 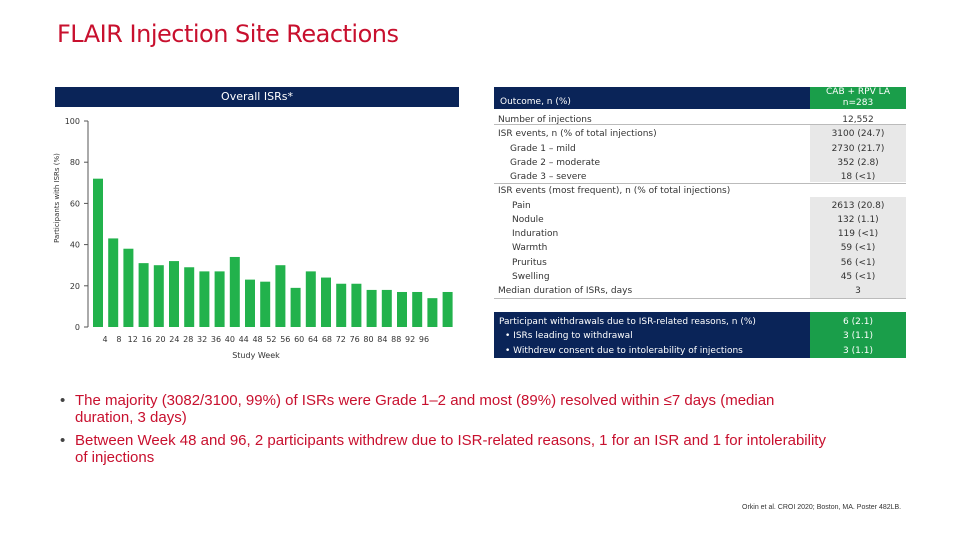 I want to click on x-tick-label: 84, so click(x=382, y=339).